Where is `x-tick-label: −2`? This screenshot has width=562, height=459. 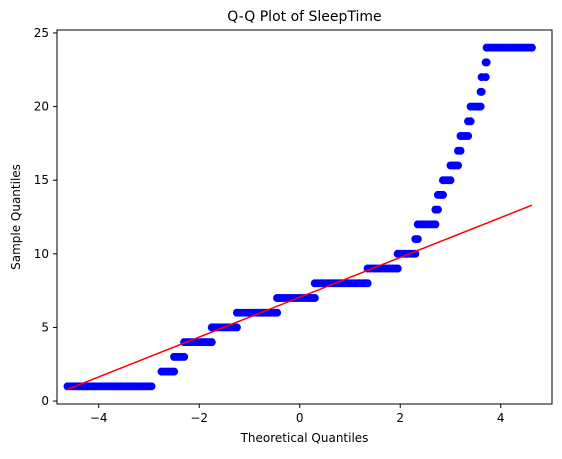
x-tick-label: −2 is located at coordinates (199, 418).